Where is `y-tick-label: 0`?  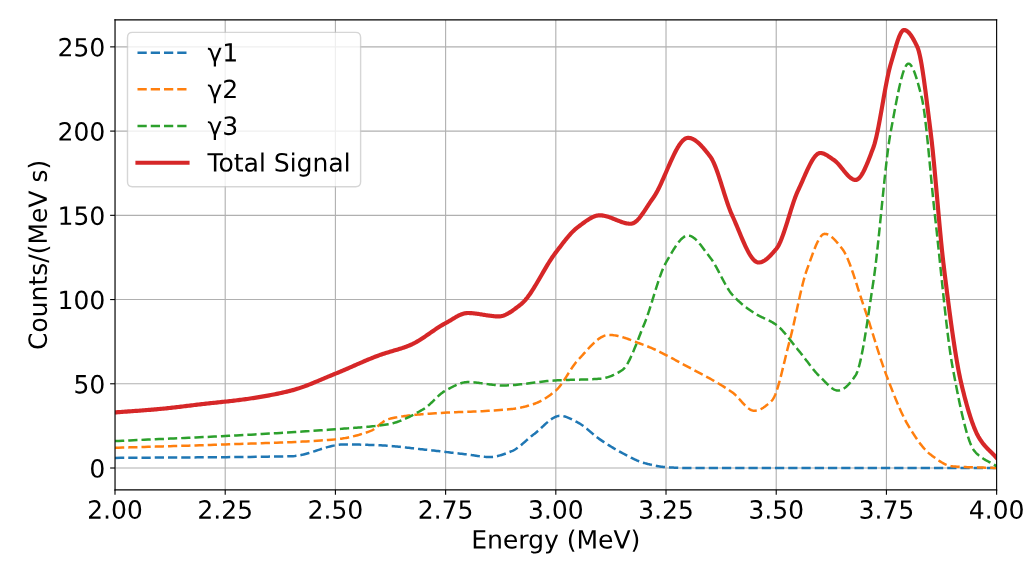
y-tick-label: 0 is located at coordinates (97, 468).